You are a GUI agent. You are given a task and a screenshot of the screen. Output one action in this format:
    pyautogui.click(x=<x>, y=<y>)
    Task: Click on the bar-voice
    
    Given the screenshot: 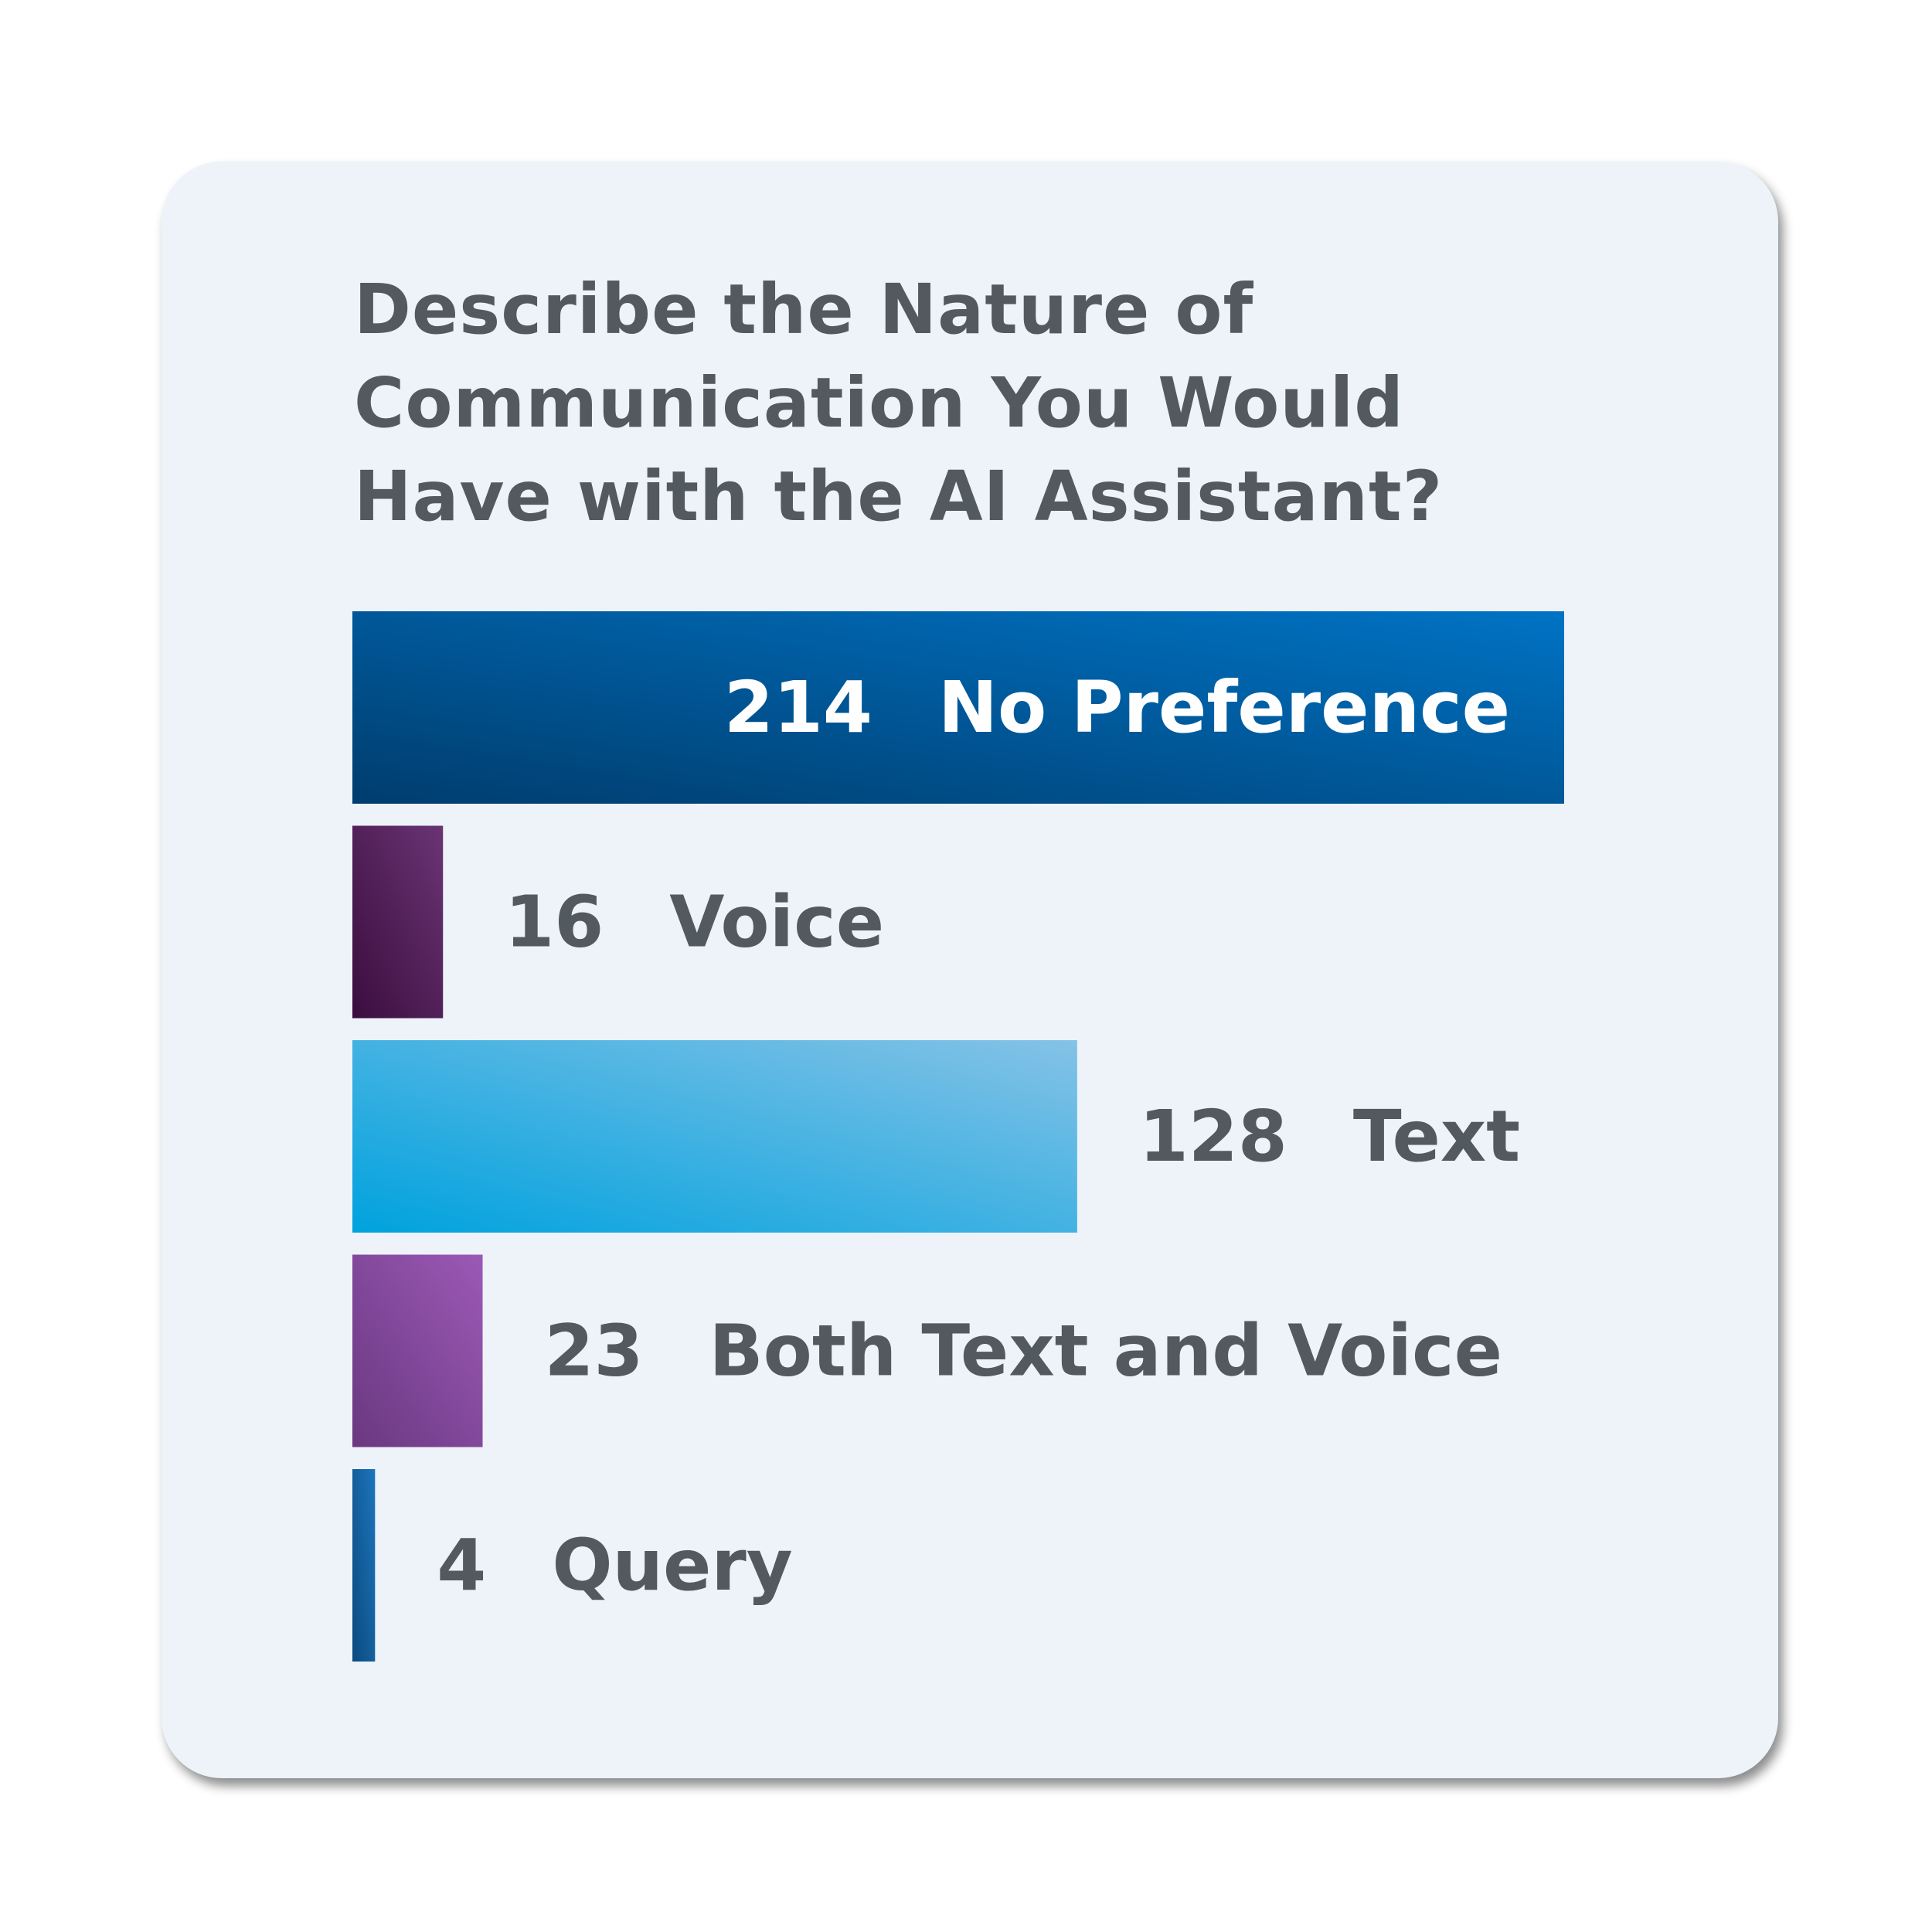 What is the action you would take?
    pyautogui.click(x=398, y=922)
    